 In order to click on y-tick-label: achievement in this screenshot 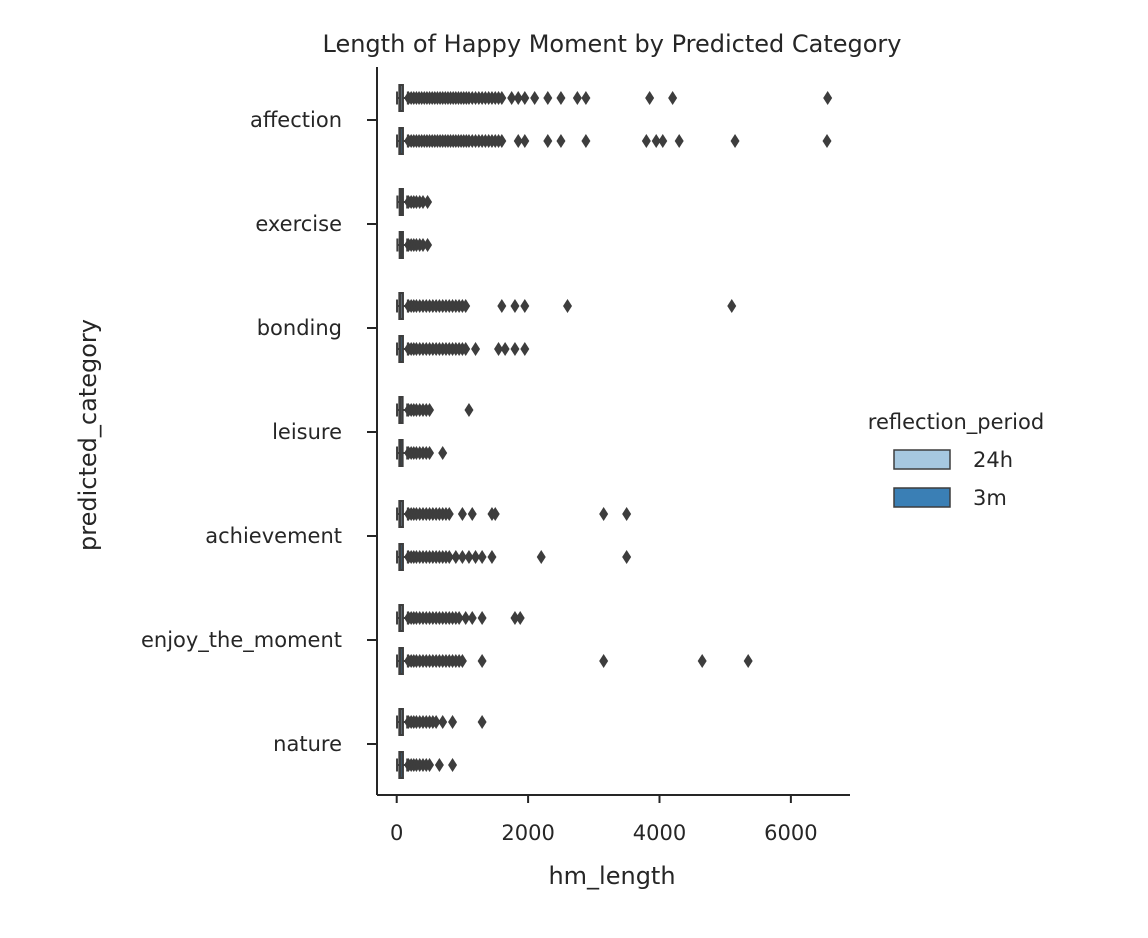, I will do `click(273, 536)`.